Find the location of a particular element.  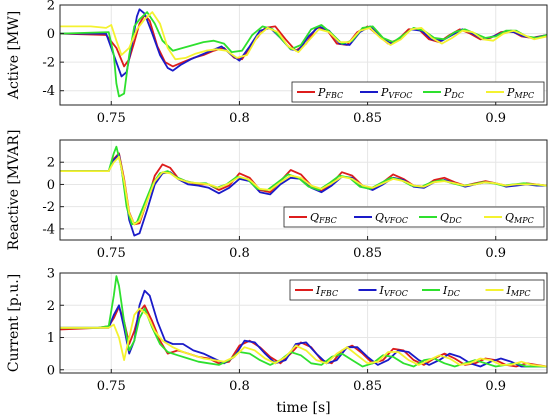

legend: QFBC QVFOC QDC QMPC is located at coordinates (414, 217).